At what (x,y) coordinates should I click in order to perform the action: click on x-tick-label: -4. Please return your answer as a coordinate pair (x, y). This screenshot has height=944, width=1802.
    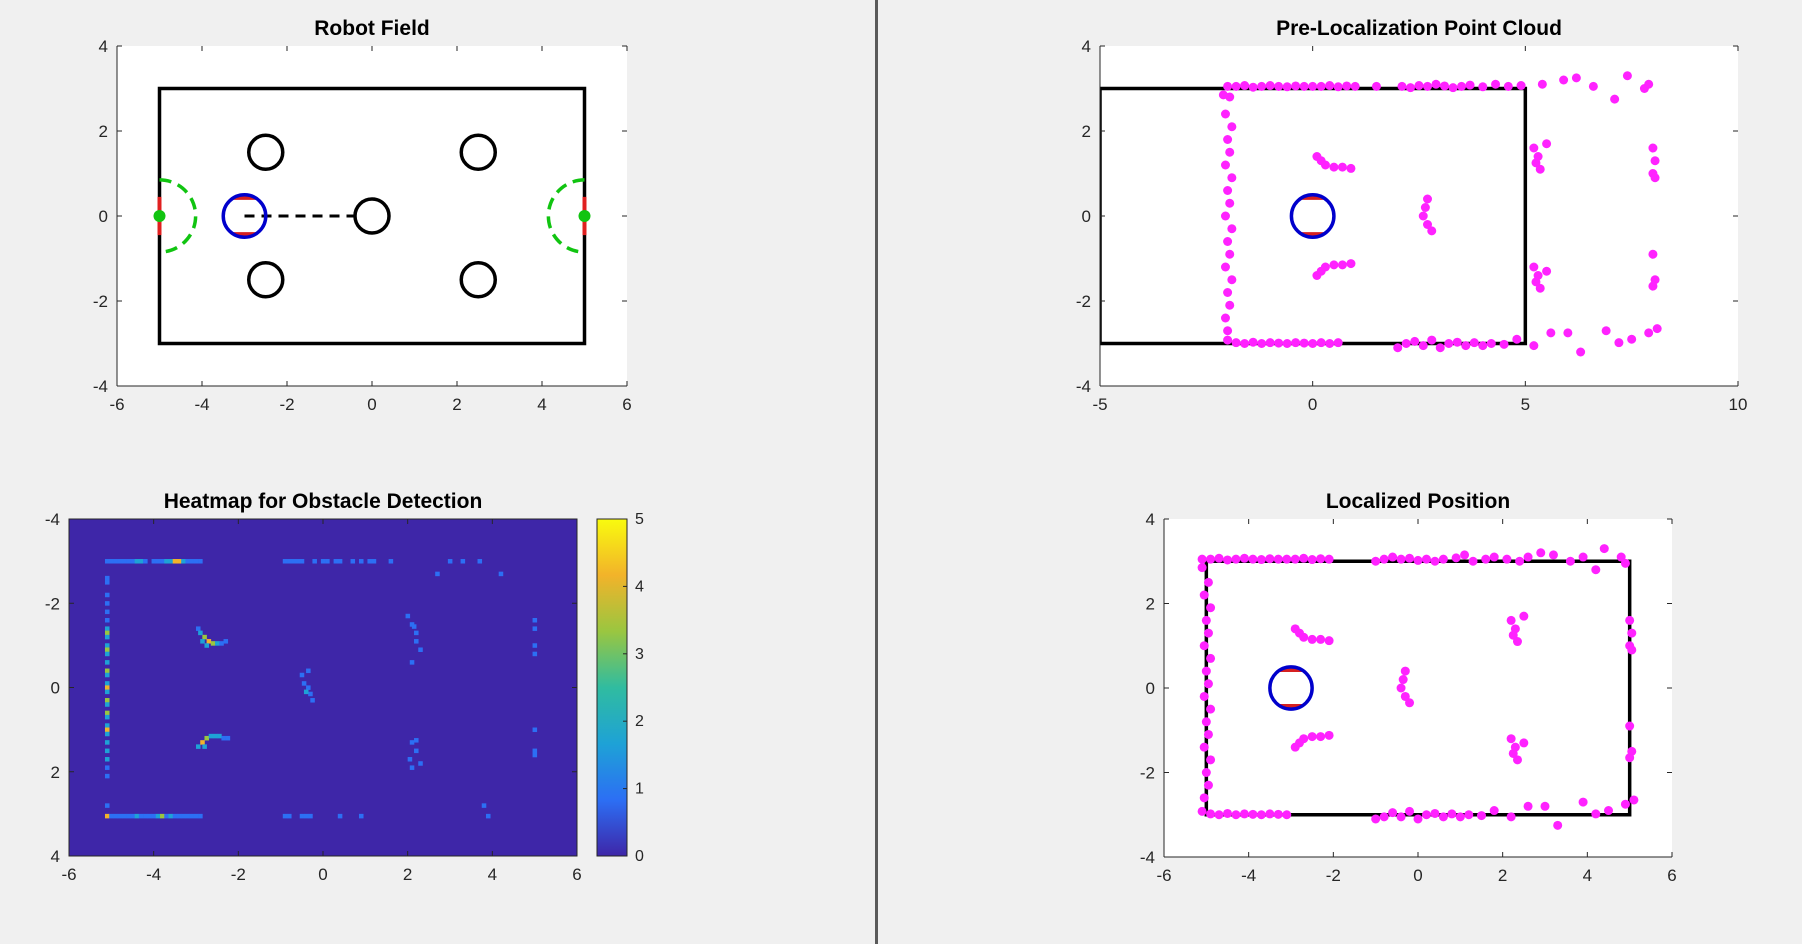
    Looking at the image, I should click on (1248, 875).